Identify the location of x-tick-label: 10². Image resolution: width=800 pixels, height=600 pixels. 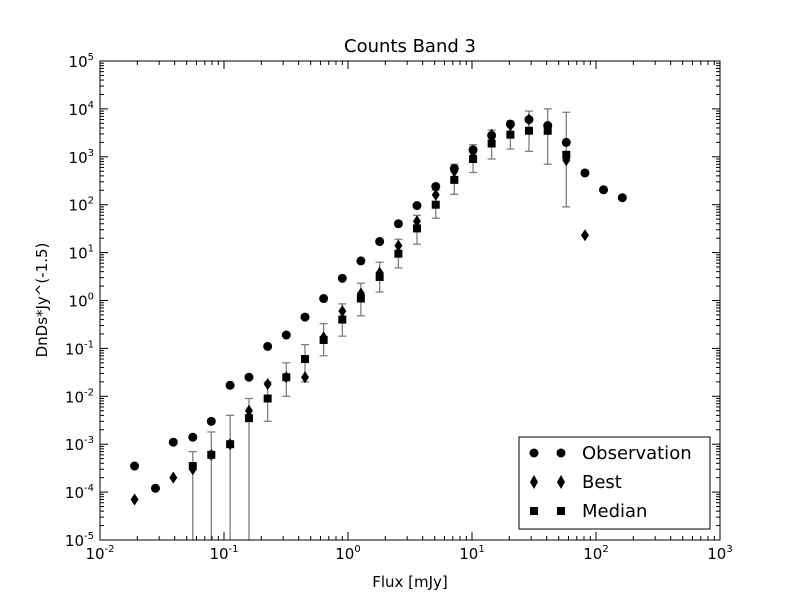
(595, 553).